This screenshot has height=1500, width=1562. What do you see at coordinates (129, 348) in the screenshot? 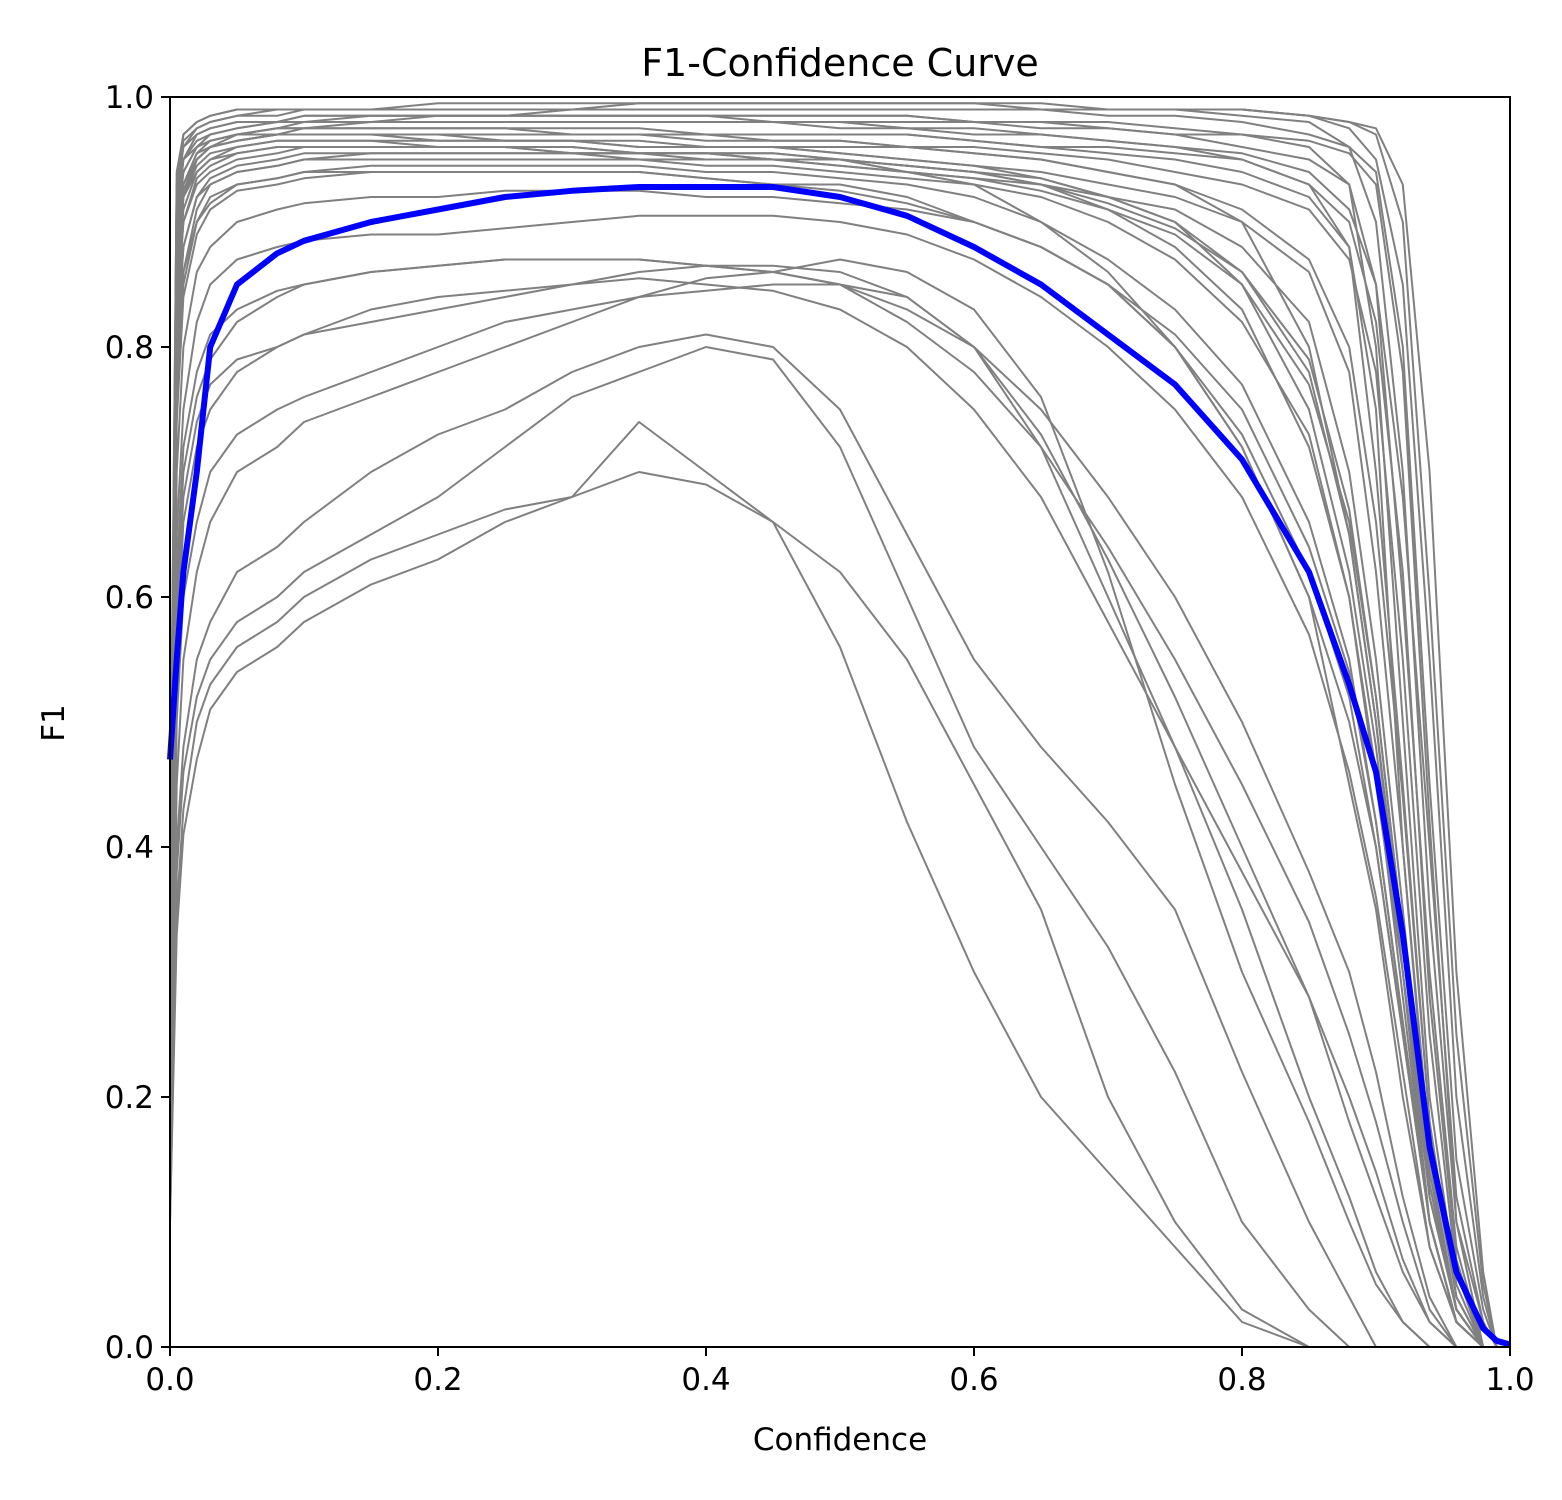
I see `y-tick-label: 0.8` at bounding box center [129, 348].